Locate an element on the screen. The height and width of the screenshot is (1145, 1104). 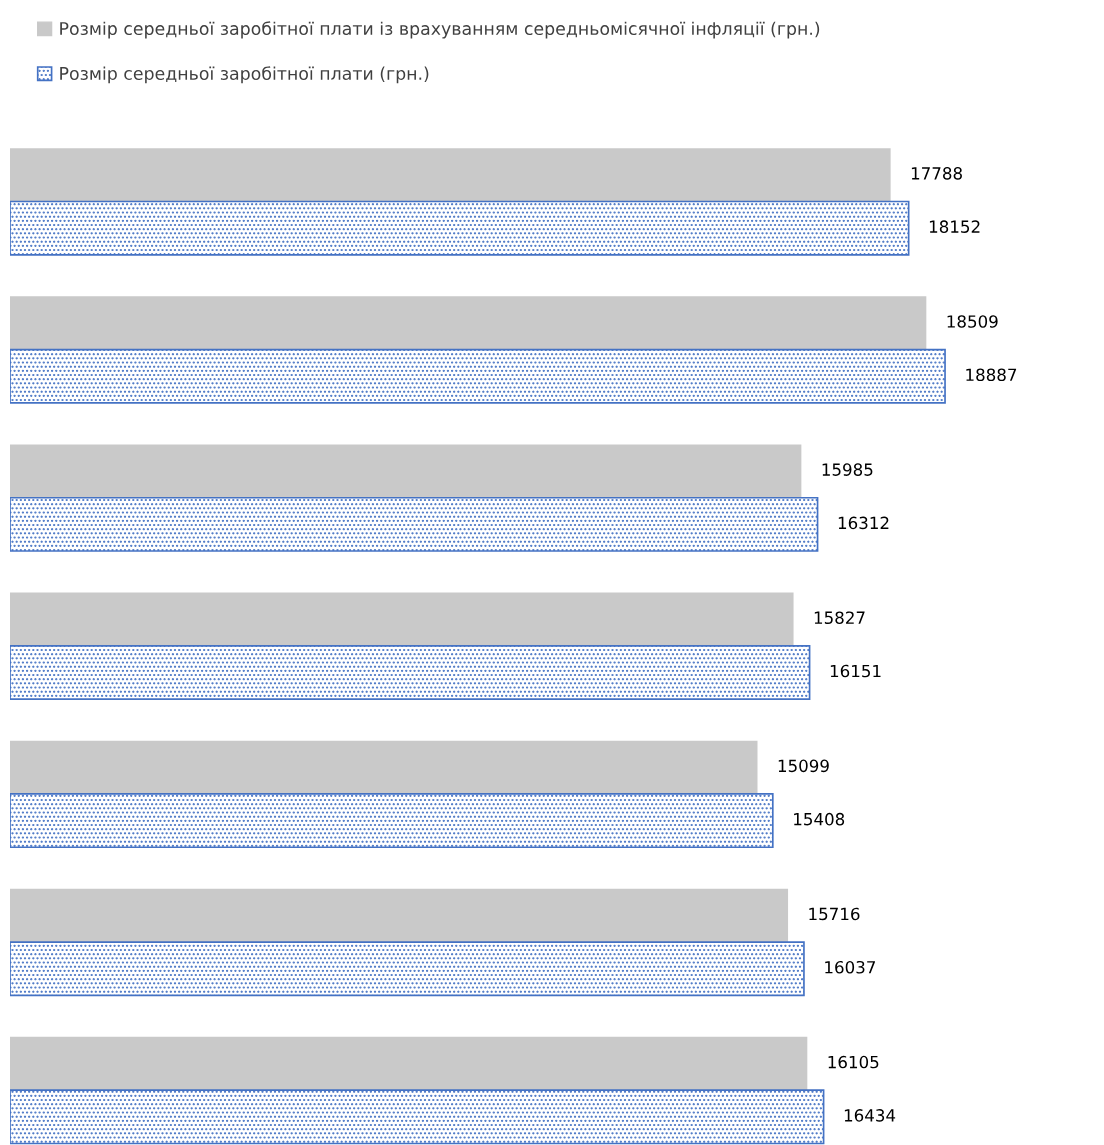
data-label: 16312 is located at coordinates (863, 523).